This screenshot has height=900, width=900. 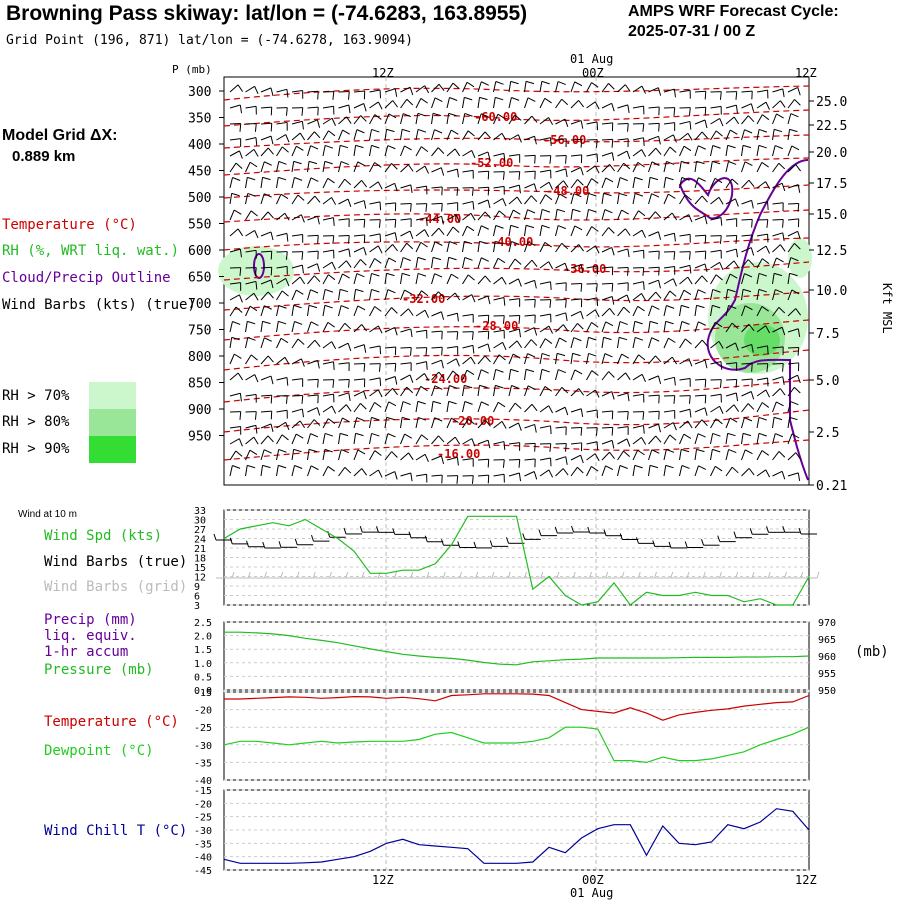 I want to click on wind-barbs-grid-label: Wind Barbs (grid), so click(x=116, y=587).